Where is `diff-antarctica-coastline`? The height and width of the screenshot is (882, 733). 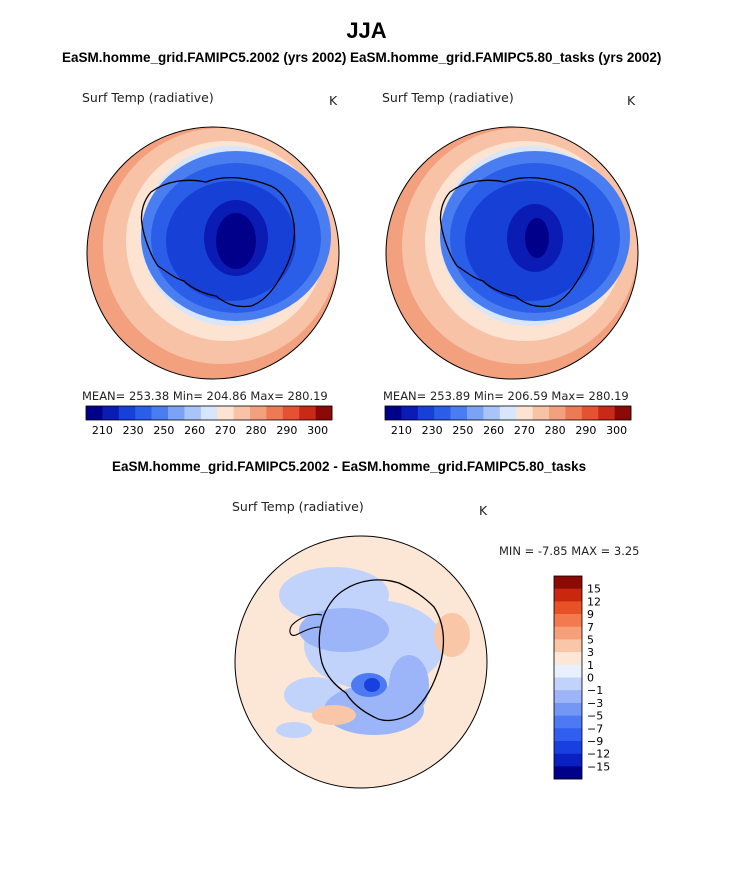
diff-antarctica-coastline is located at coordinates (381, 650).